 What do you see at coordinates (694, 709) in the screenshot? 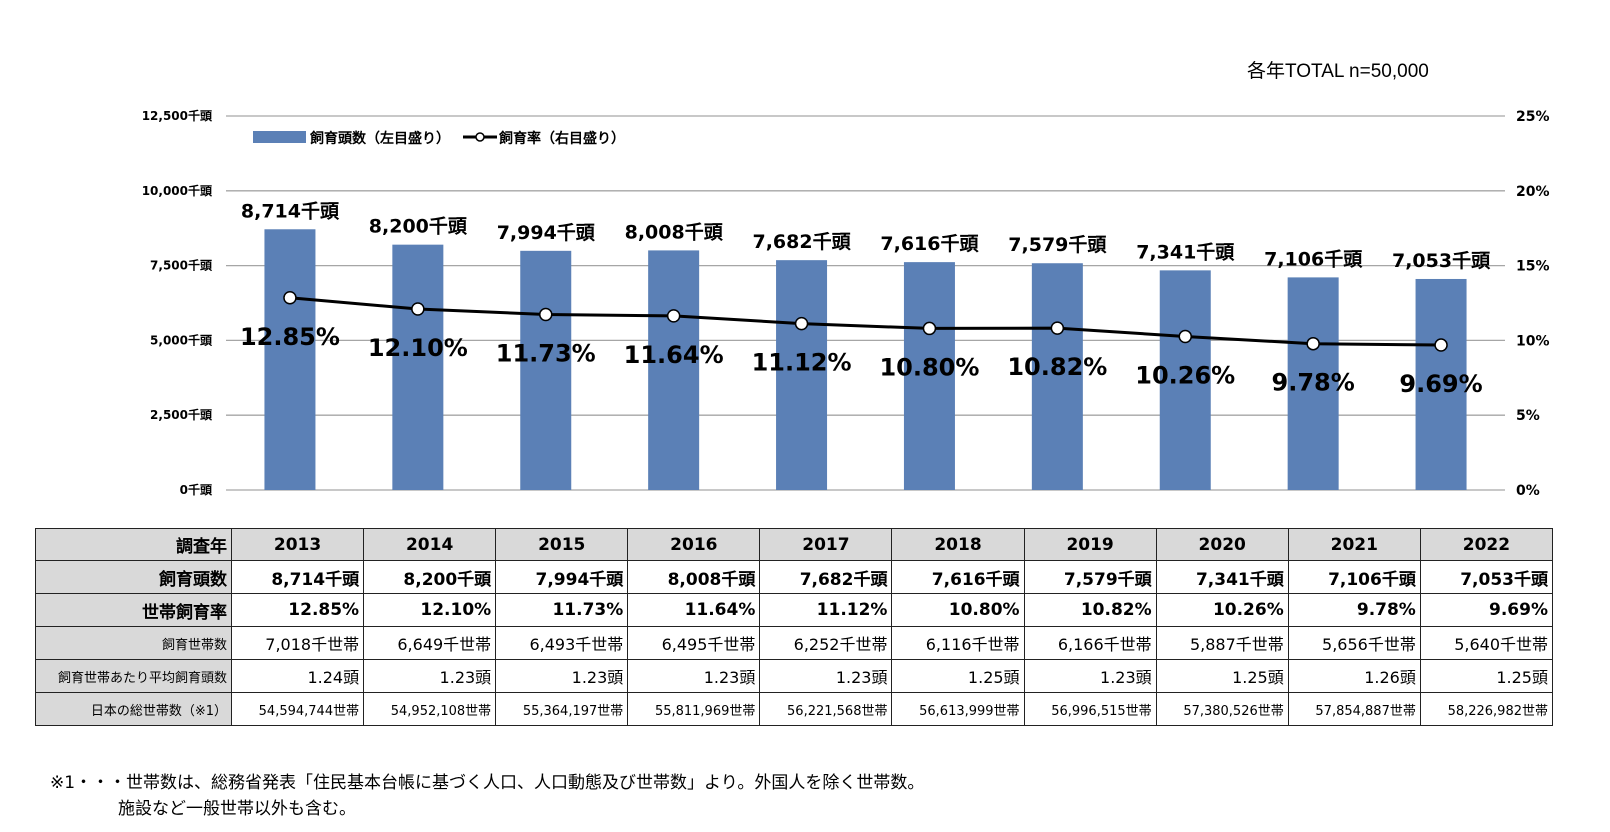
I see `table-cell: 55,811,969世帯` at bounding box center [694, 709].